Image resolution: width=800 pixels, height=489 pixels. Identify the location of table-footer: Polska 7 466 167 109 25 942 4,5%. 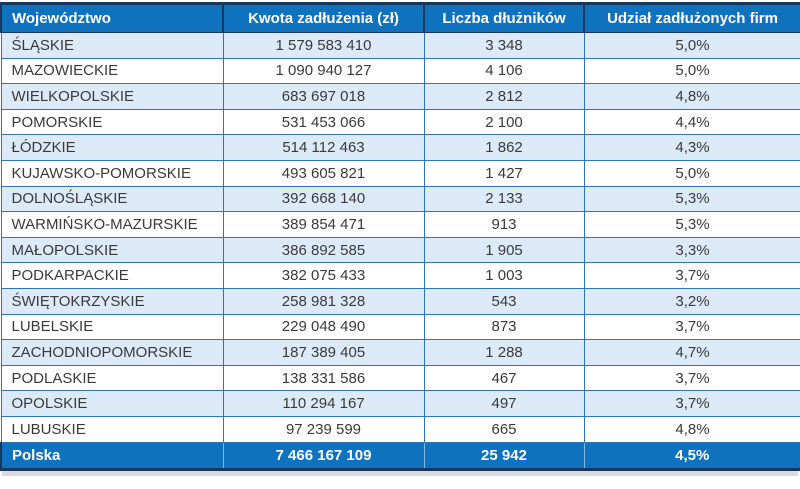
(400, 456).